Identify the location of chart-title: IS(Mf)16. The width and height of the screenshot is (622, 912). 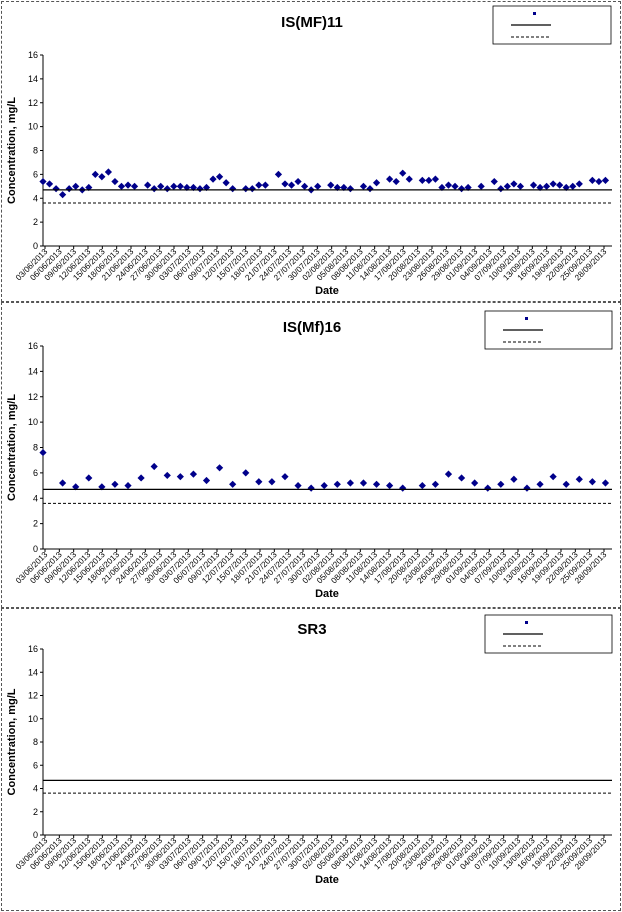
(312, 327).